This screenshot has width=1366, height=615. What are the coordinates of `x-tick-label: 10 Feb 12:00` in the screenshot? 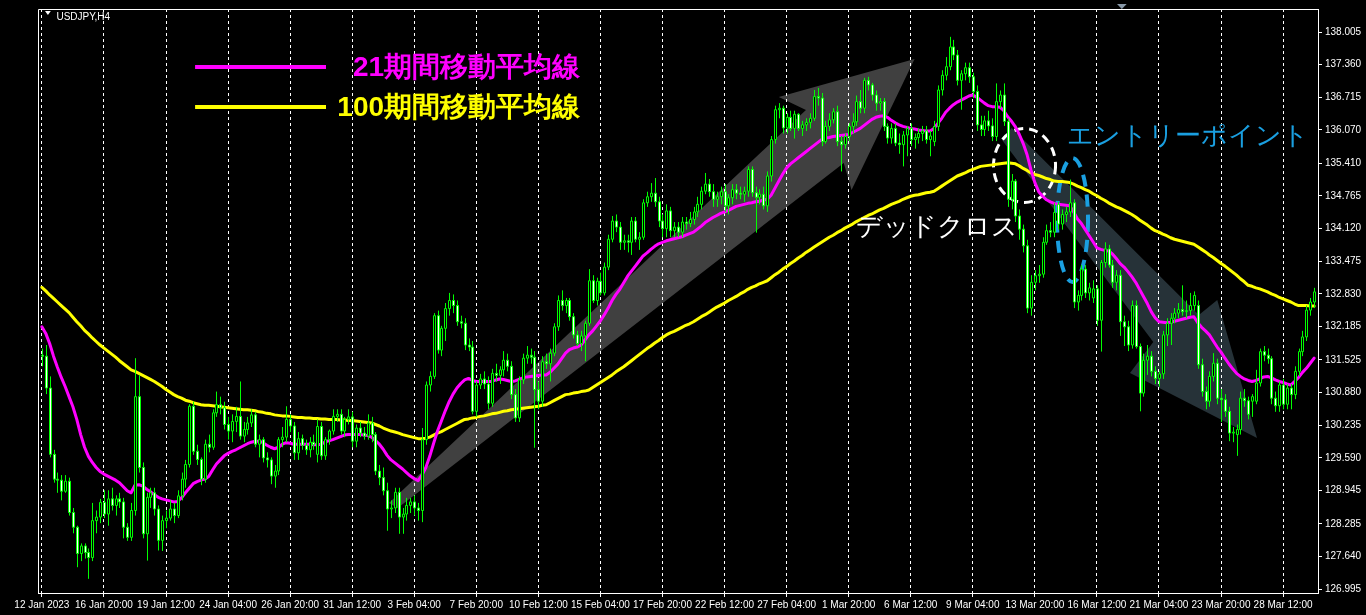 It's located at (538, 604).